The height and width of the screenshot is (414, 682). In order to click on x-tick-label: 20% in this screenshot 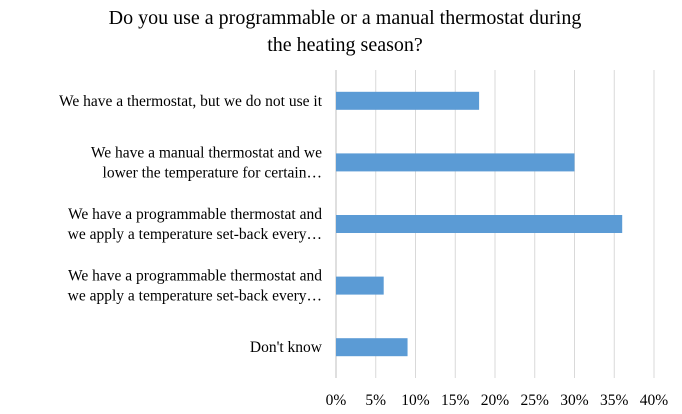, I will do `click(495, 400)`.